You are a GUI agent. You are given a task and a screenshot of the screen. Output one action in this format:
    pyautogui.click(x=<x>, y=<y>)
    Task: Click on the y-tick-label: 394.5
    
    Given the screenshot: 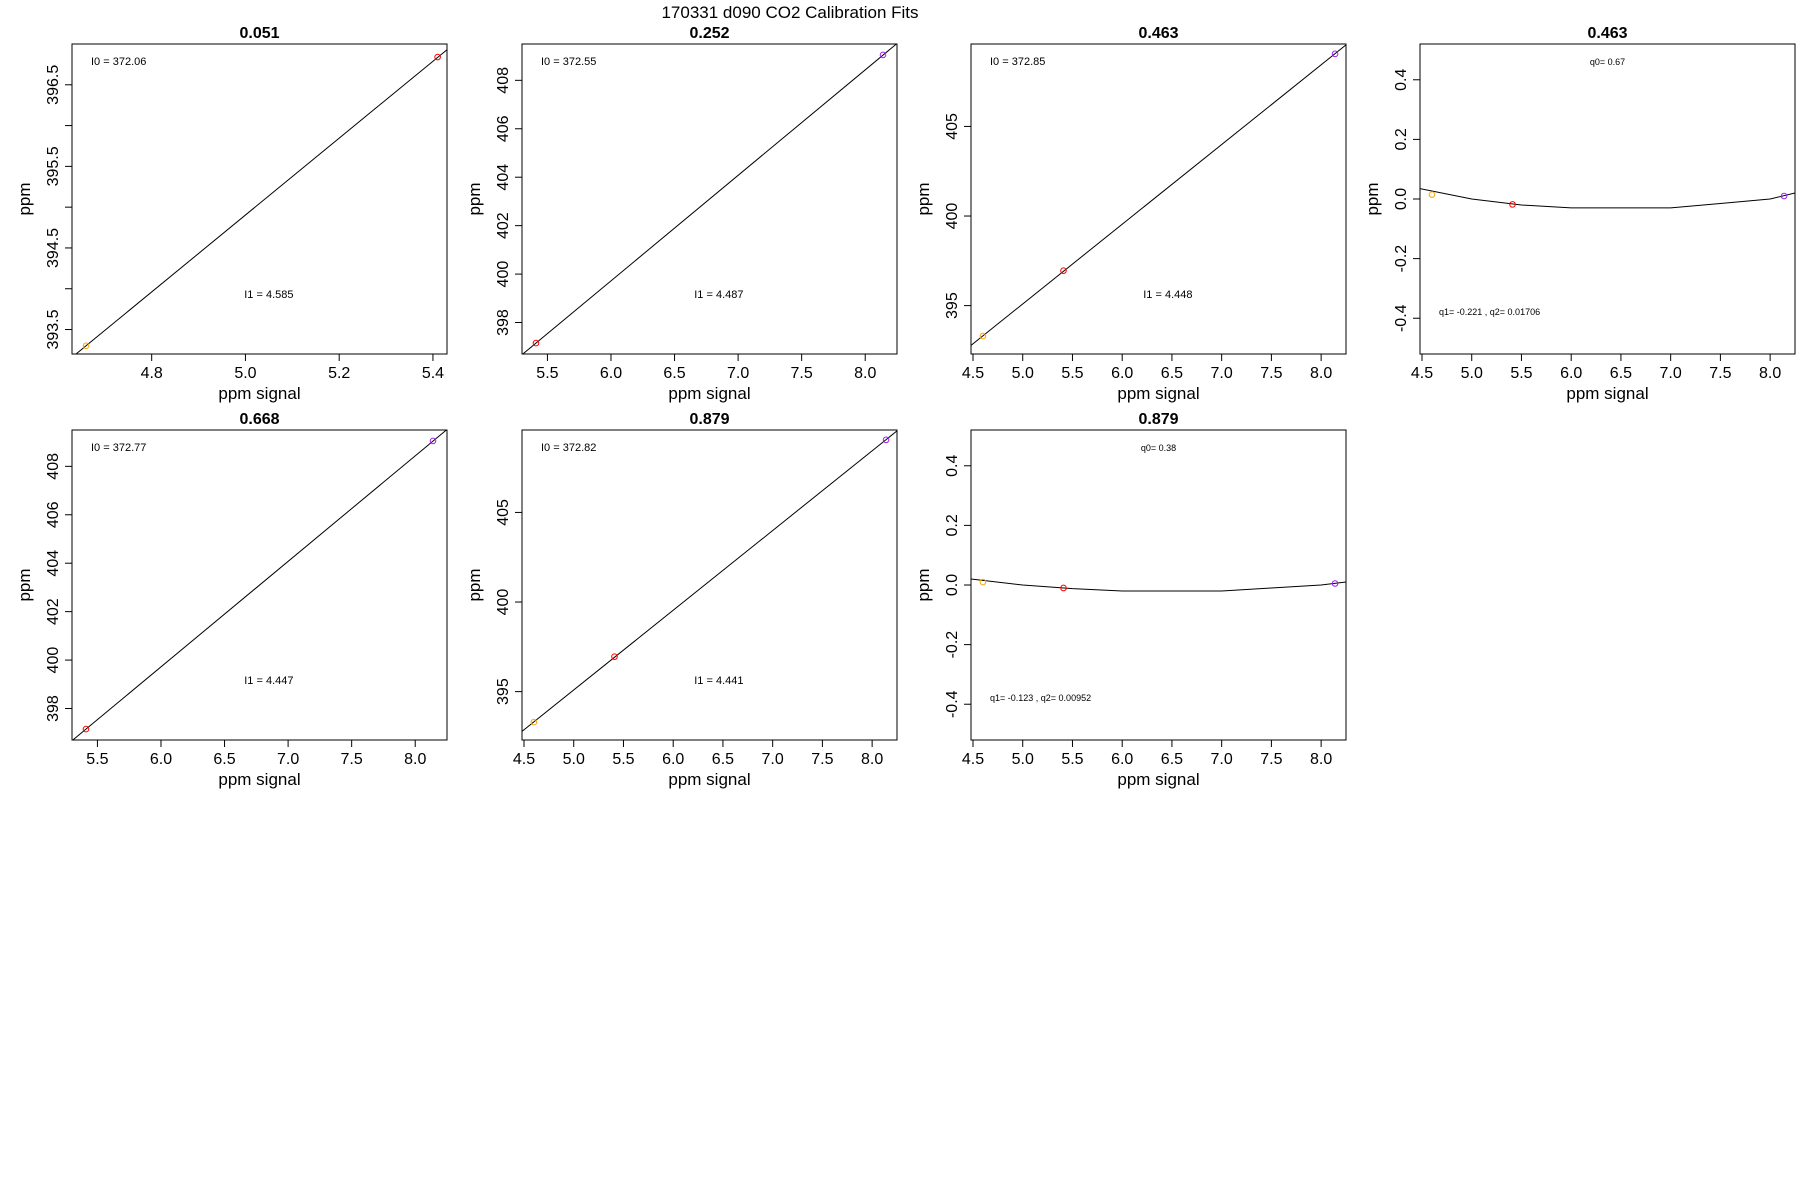 What is the action you would take?
    pyautogui.click(x=53, y=248)
    